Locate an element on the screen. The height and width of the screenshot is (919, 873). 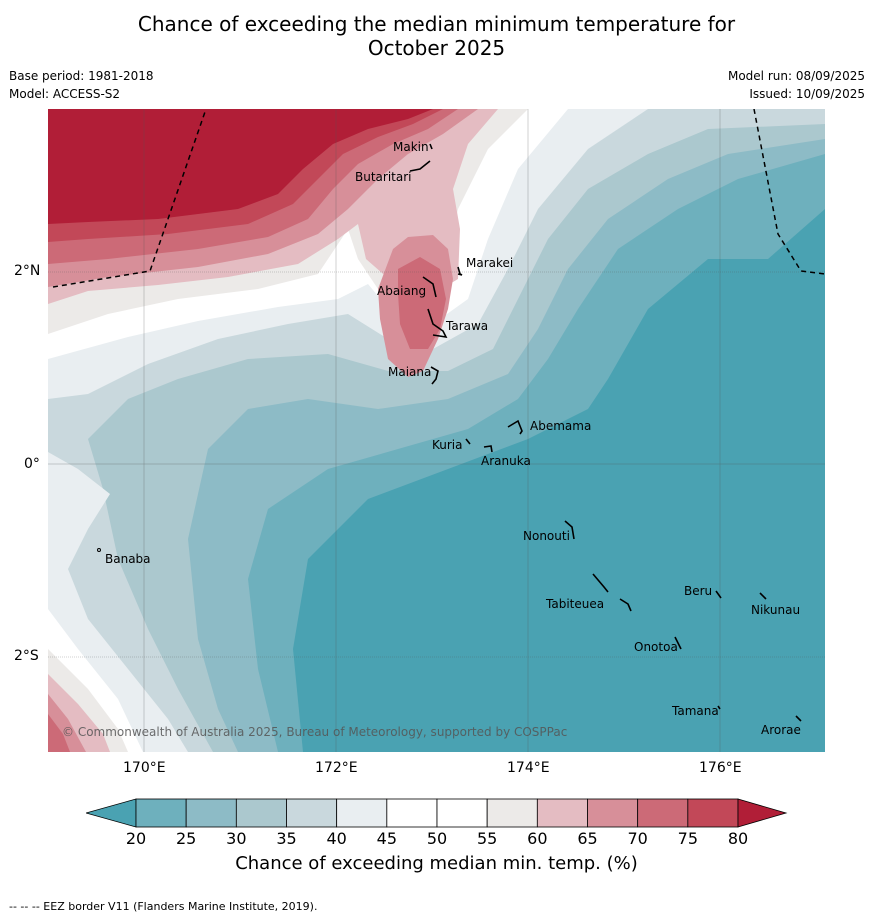
label-abaiang: Abaiang is located at coordinates (401, 291).